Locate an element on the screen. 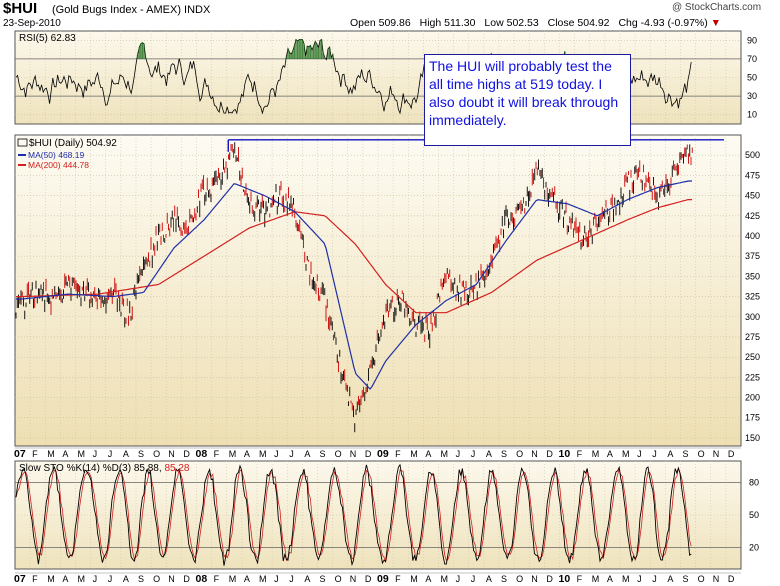 The width and height of the screenshot is (780, 586). x-tick-label-mid: 08 is located at coordinates (202, 454).